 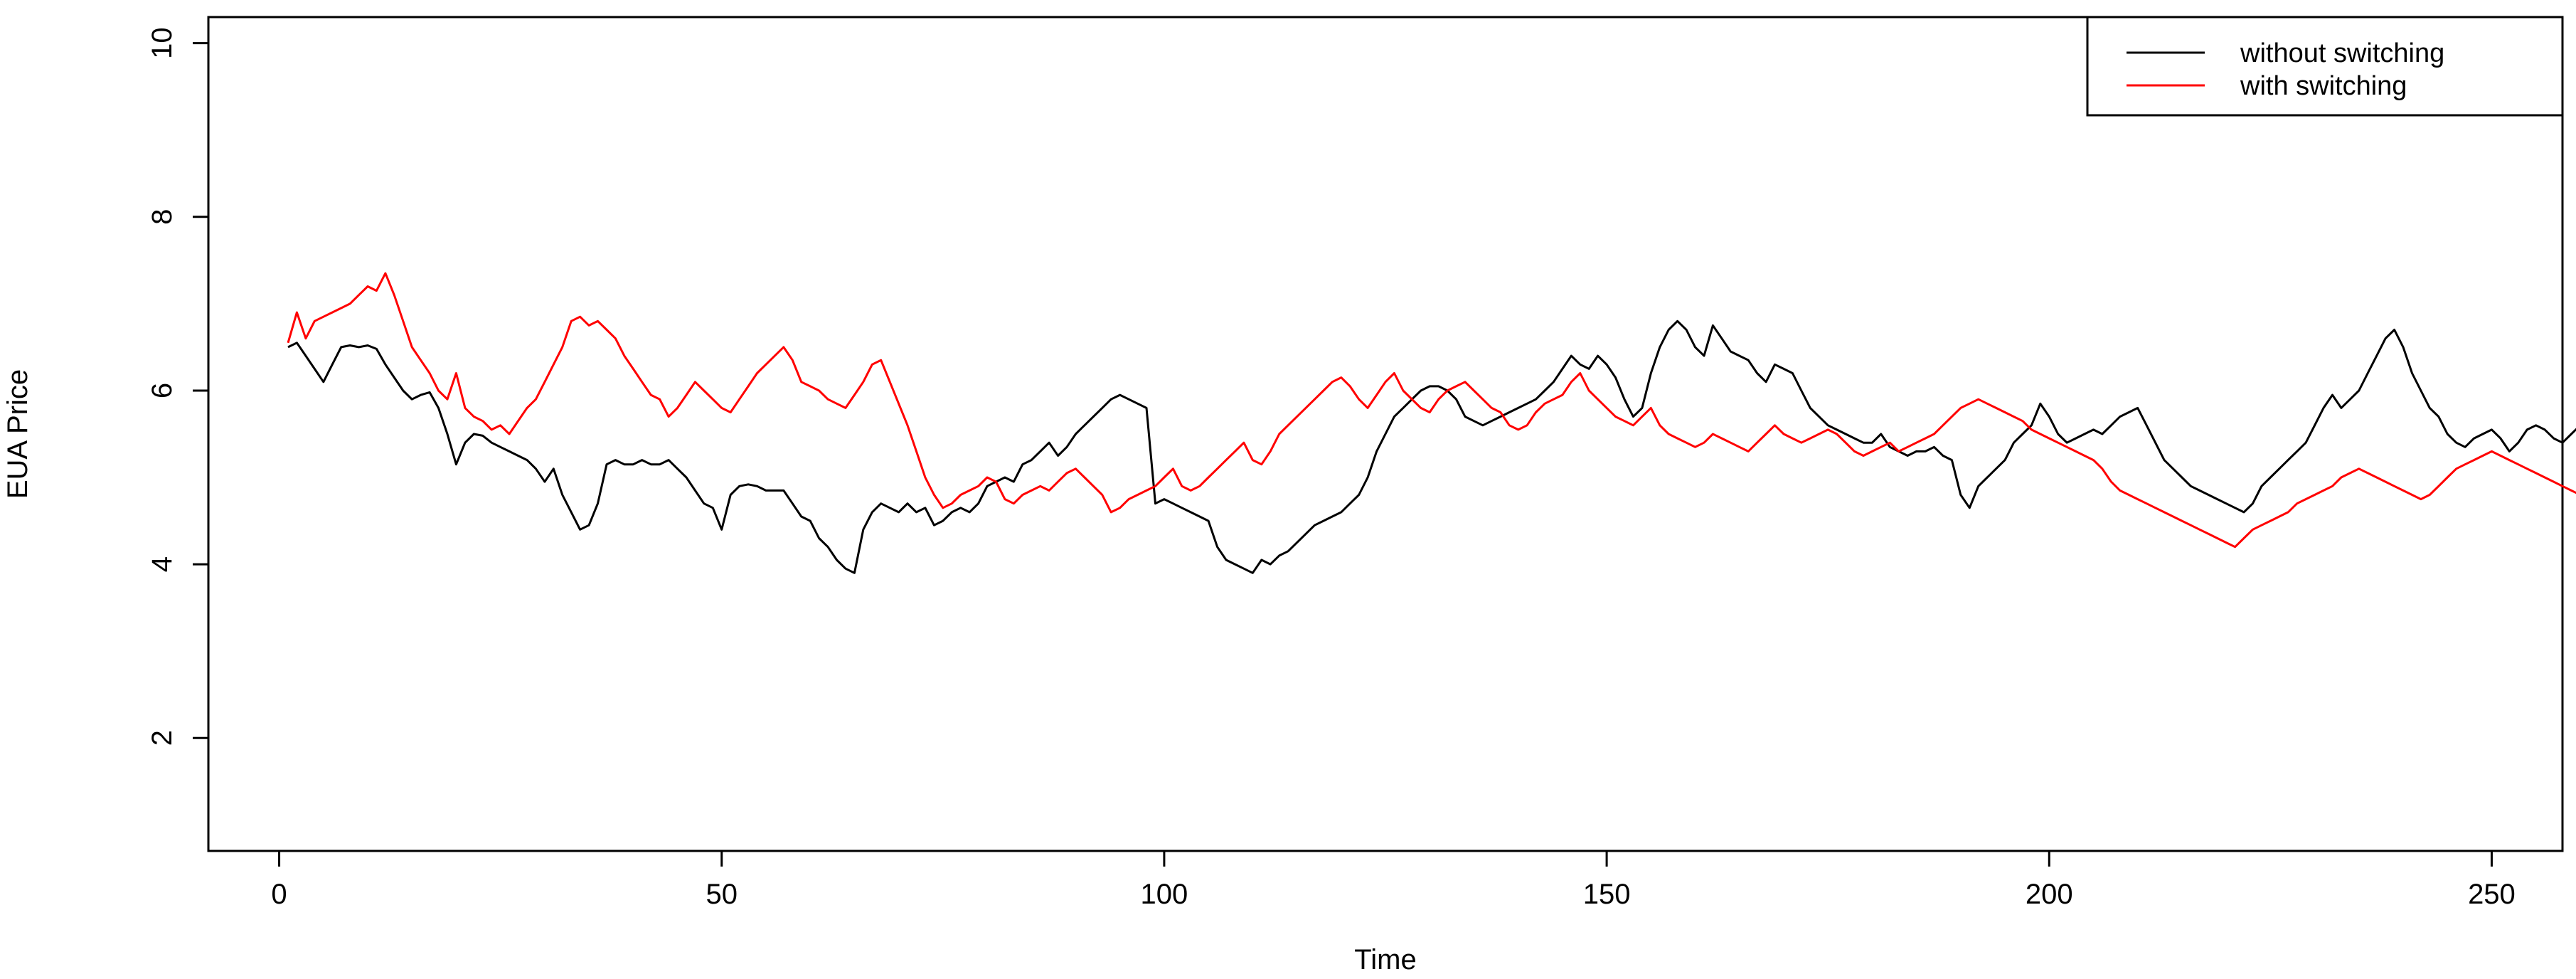 I want to click on legend-label: with switching, so click(x=2323, y=86).